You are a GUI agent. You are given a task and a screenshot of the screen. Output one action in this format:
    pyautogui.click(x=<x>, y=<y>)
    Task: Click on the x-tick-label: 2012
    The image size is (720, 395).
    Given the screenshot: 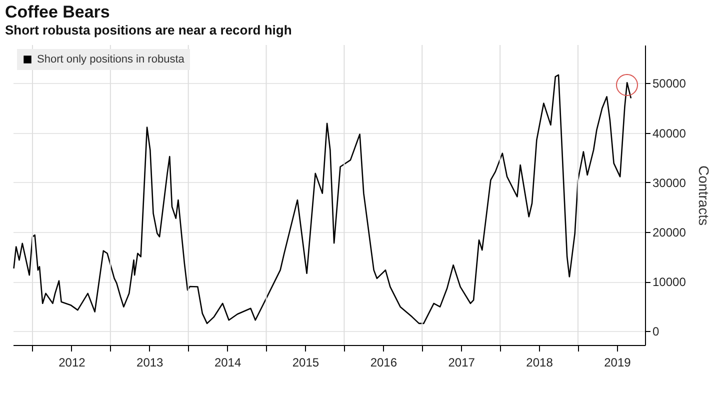 What is the action you would take?
    pyautogui.click(x=72, y=363)
    